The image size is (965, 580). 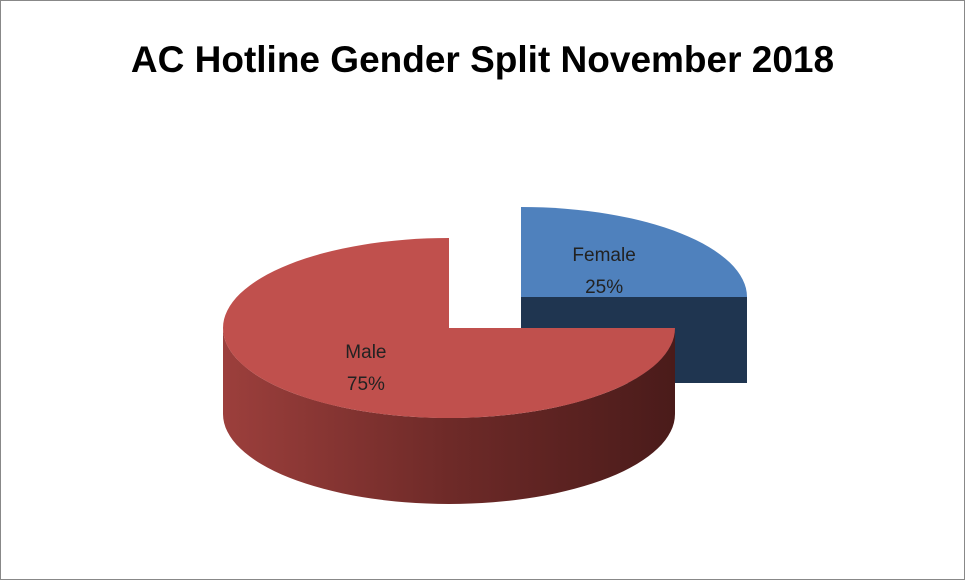 What do you see at coordinates (365, 352) in the screenshot?
I see `data-label-name: Male` at bounding box center [365, 352].